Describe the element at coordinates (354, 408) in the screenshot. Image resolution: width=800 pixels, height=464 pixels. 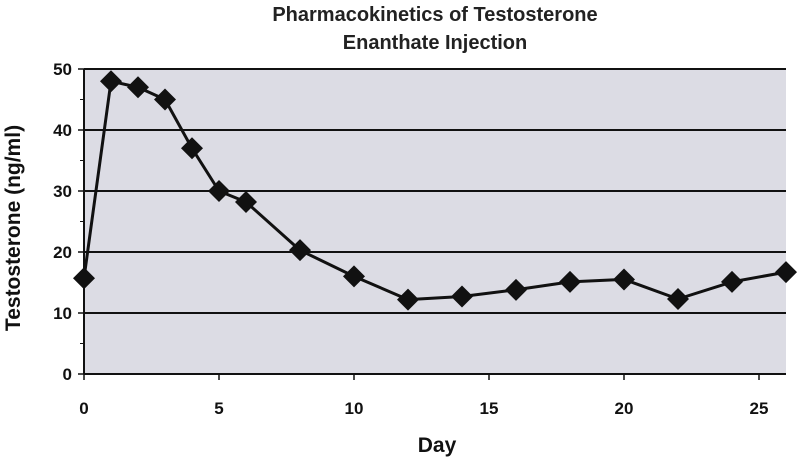
I see `x-tick-label: 10` at that location.